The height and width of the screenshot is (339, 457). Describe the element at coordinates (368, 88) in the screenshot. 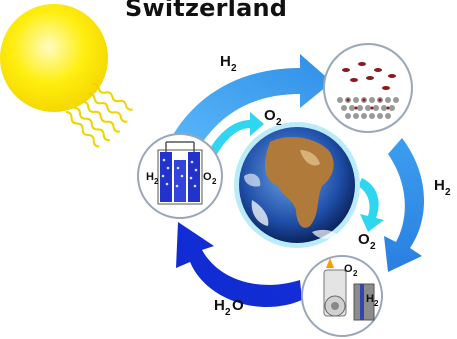

I see `hydrogen-storage` at that location.